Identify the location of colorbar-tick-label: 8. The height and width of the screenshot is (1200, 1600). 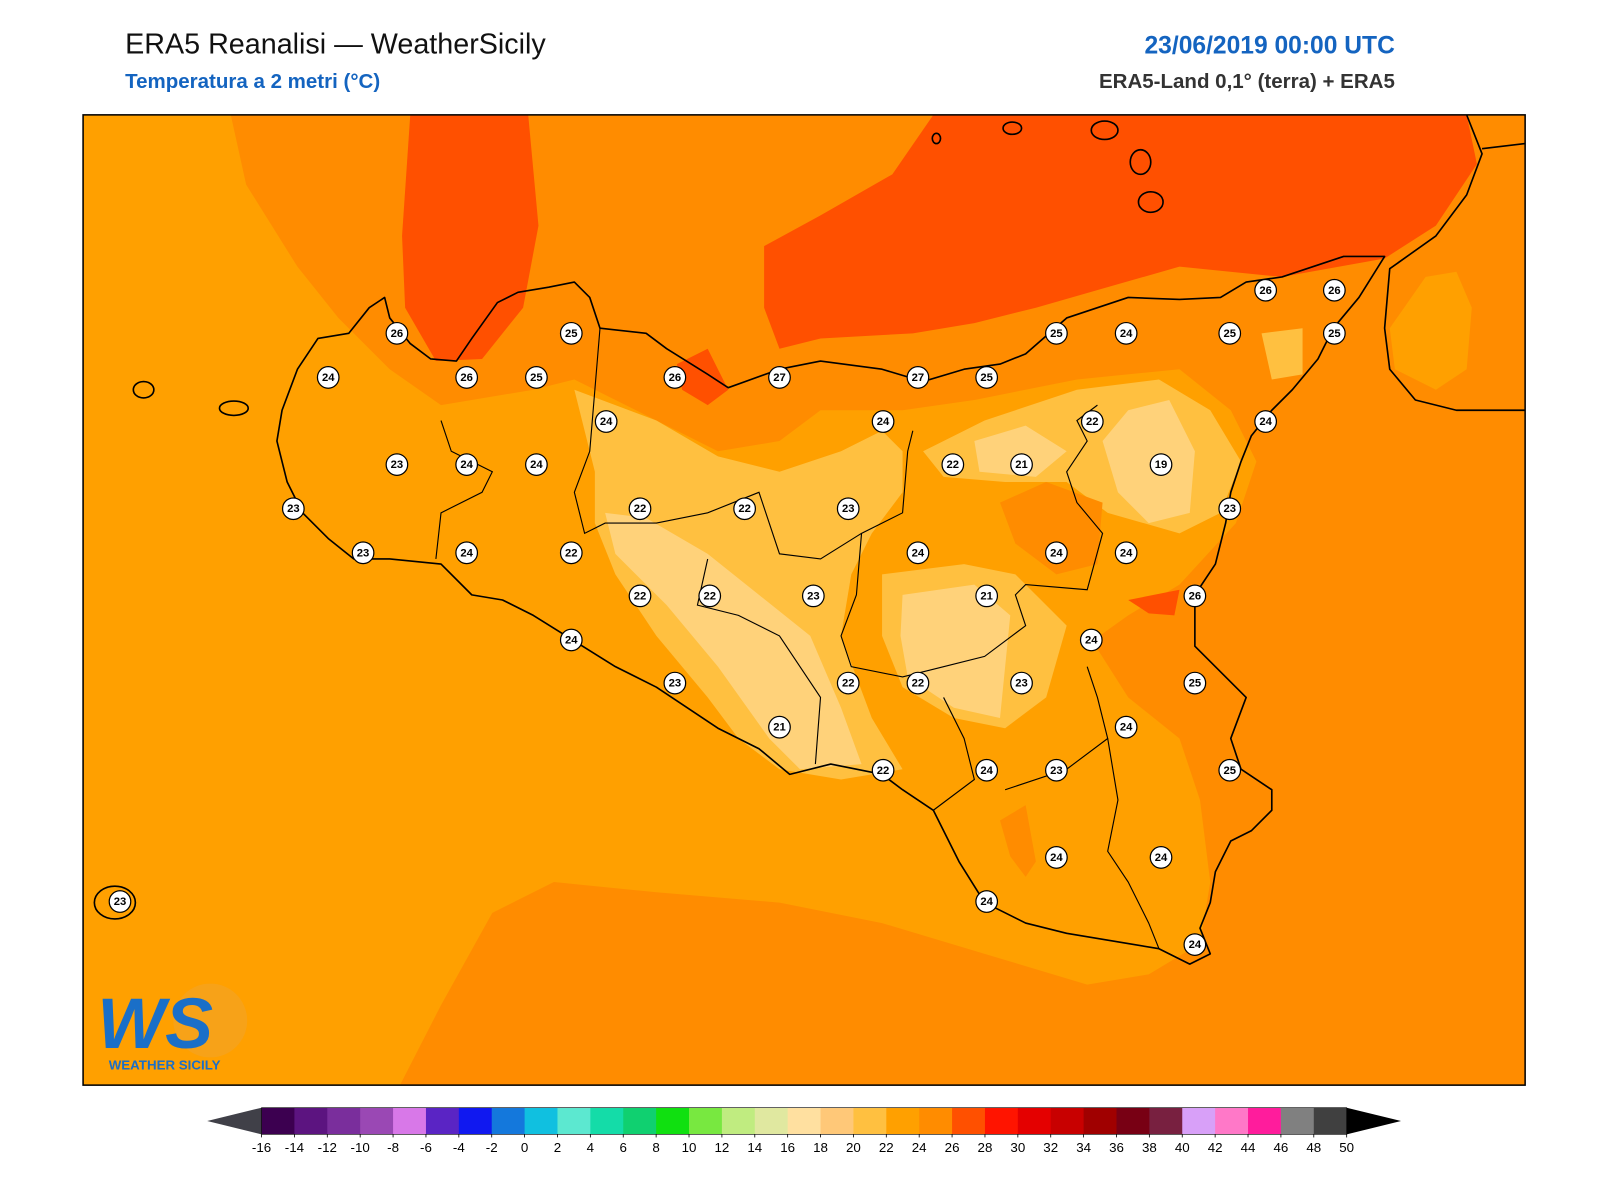
(655, 1147).